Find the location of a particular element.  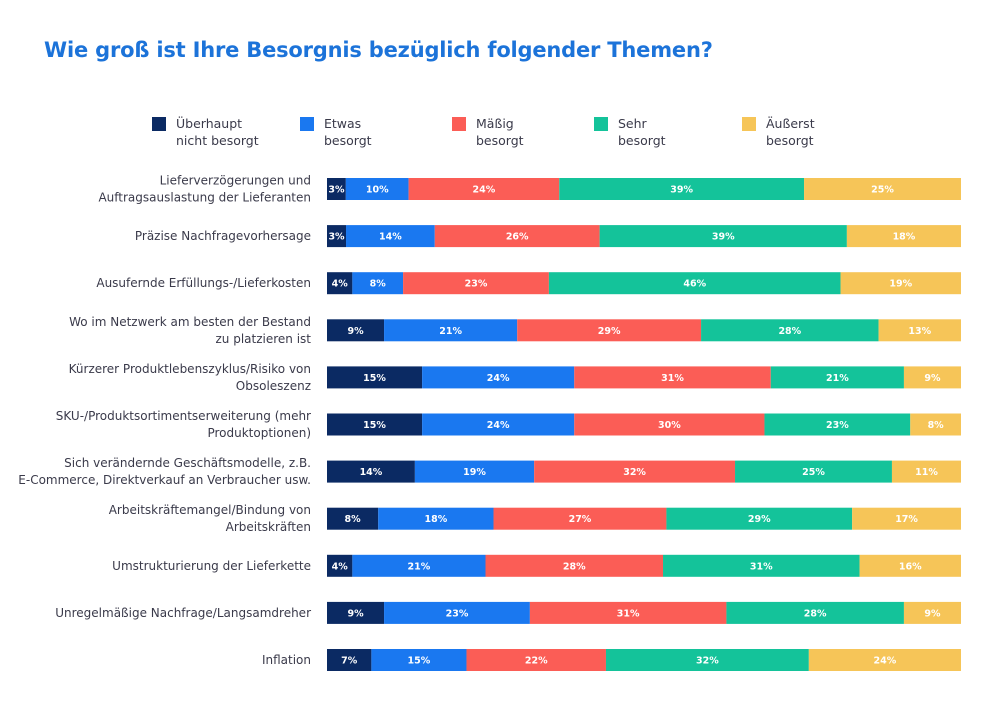

data-label-1-1: 14% is located at coordinates (390, 237).